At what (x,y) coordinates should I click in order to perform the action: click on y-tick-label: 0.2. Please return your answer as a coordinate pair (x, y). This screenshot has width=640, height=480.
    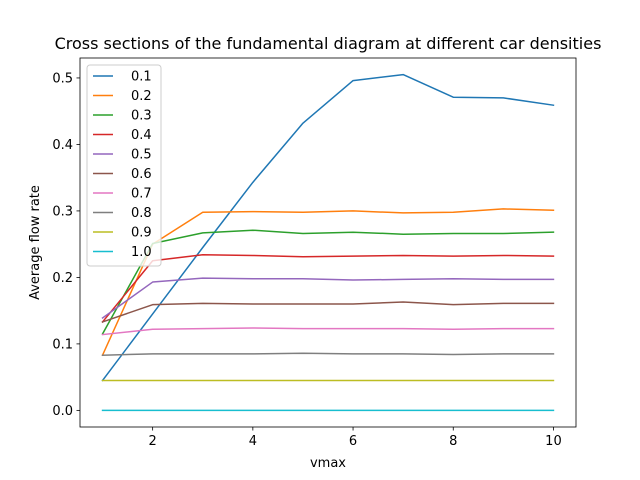
    Looking at the image, I should click on (62, 278).